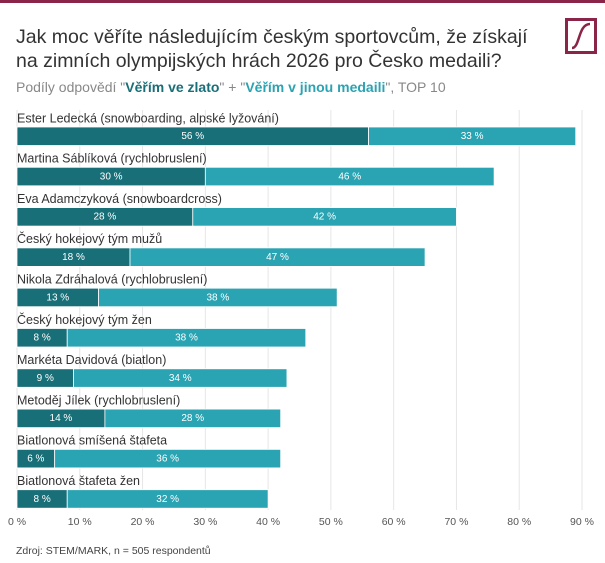  I want to click on value-label: 9 %, so click(45, 378).